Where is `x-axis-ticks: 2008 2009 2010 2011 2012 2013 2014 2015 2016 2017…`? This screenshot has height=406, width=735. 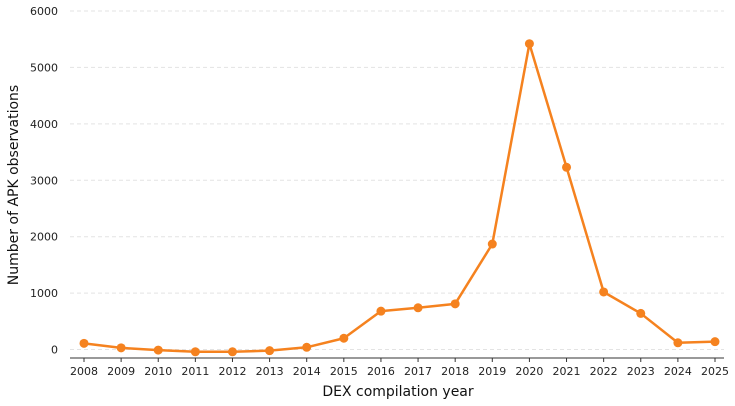
x-axis-ticks: 2008 2009 2010 2011 2012 2013 2014 2015 2016 2017… is located at coordinates (399, 368).